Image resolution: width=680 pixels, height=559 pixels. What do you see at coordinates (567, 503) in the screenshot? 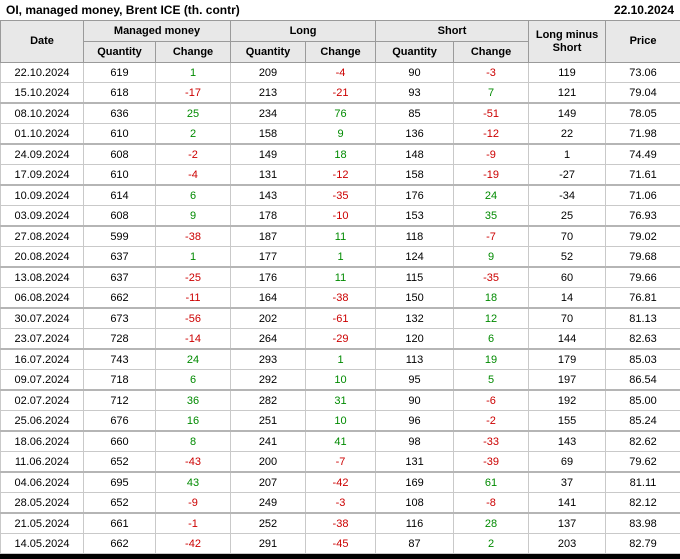
I see `long-minus-short-cell: 141` at bounding box center [567, 503].